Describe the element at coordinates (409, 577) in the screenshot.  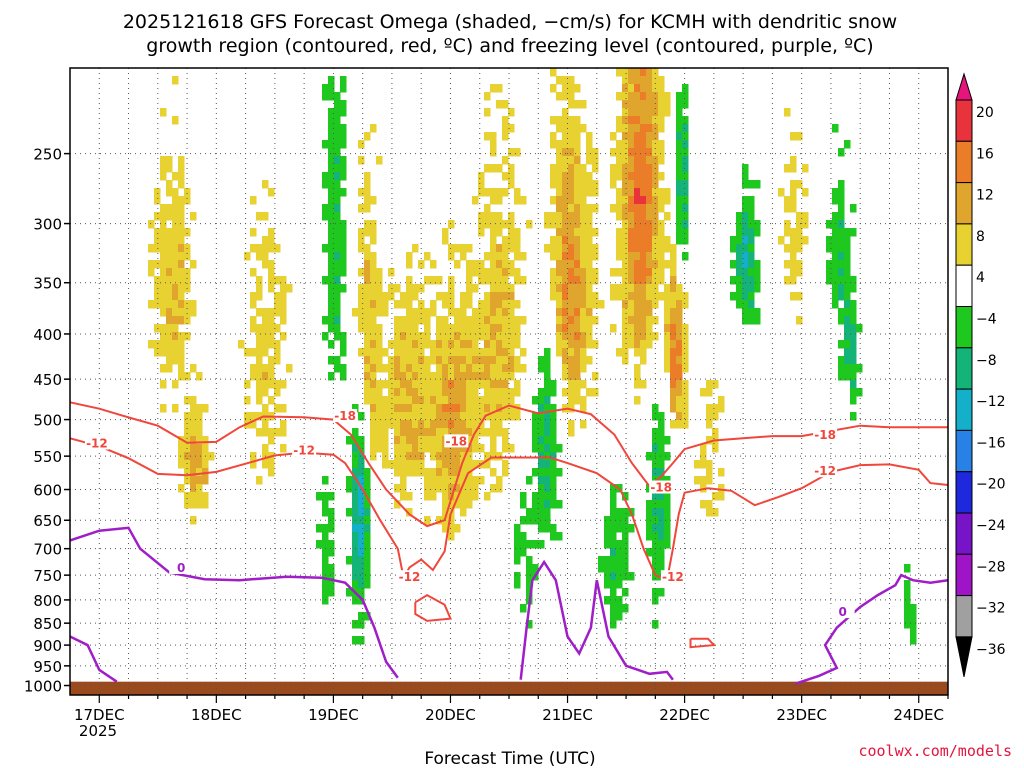
I see `contour-label-bg` at that location.